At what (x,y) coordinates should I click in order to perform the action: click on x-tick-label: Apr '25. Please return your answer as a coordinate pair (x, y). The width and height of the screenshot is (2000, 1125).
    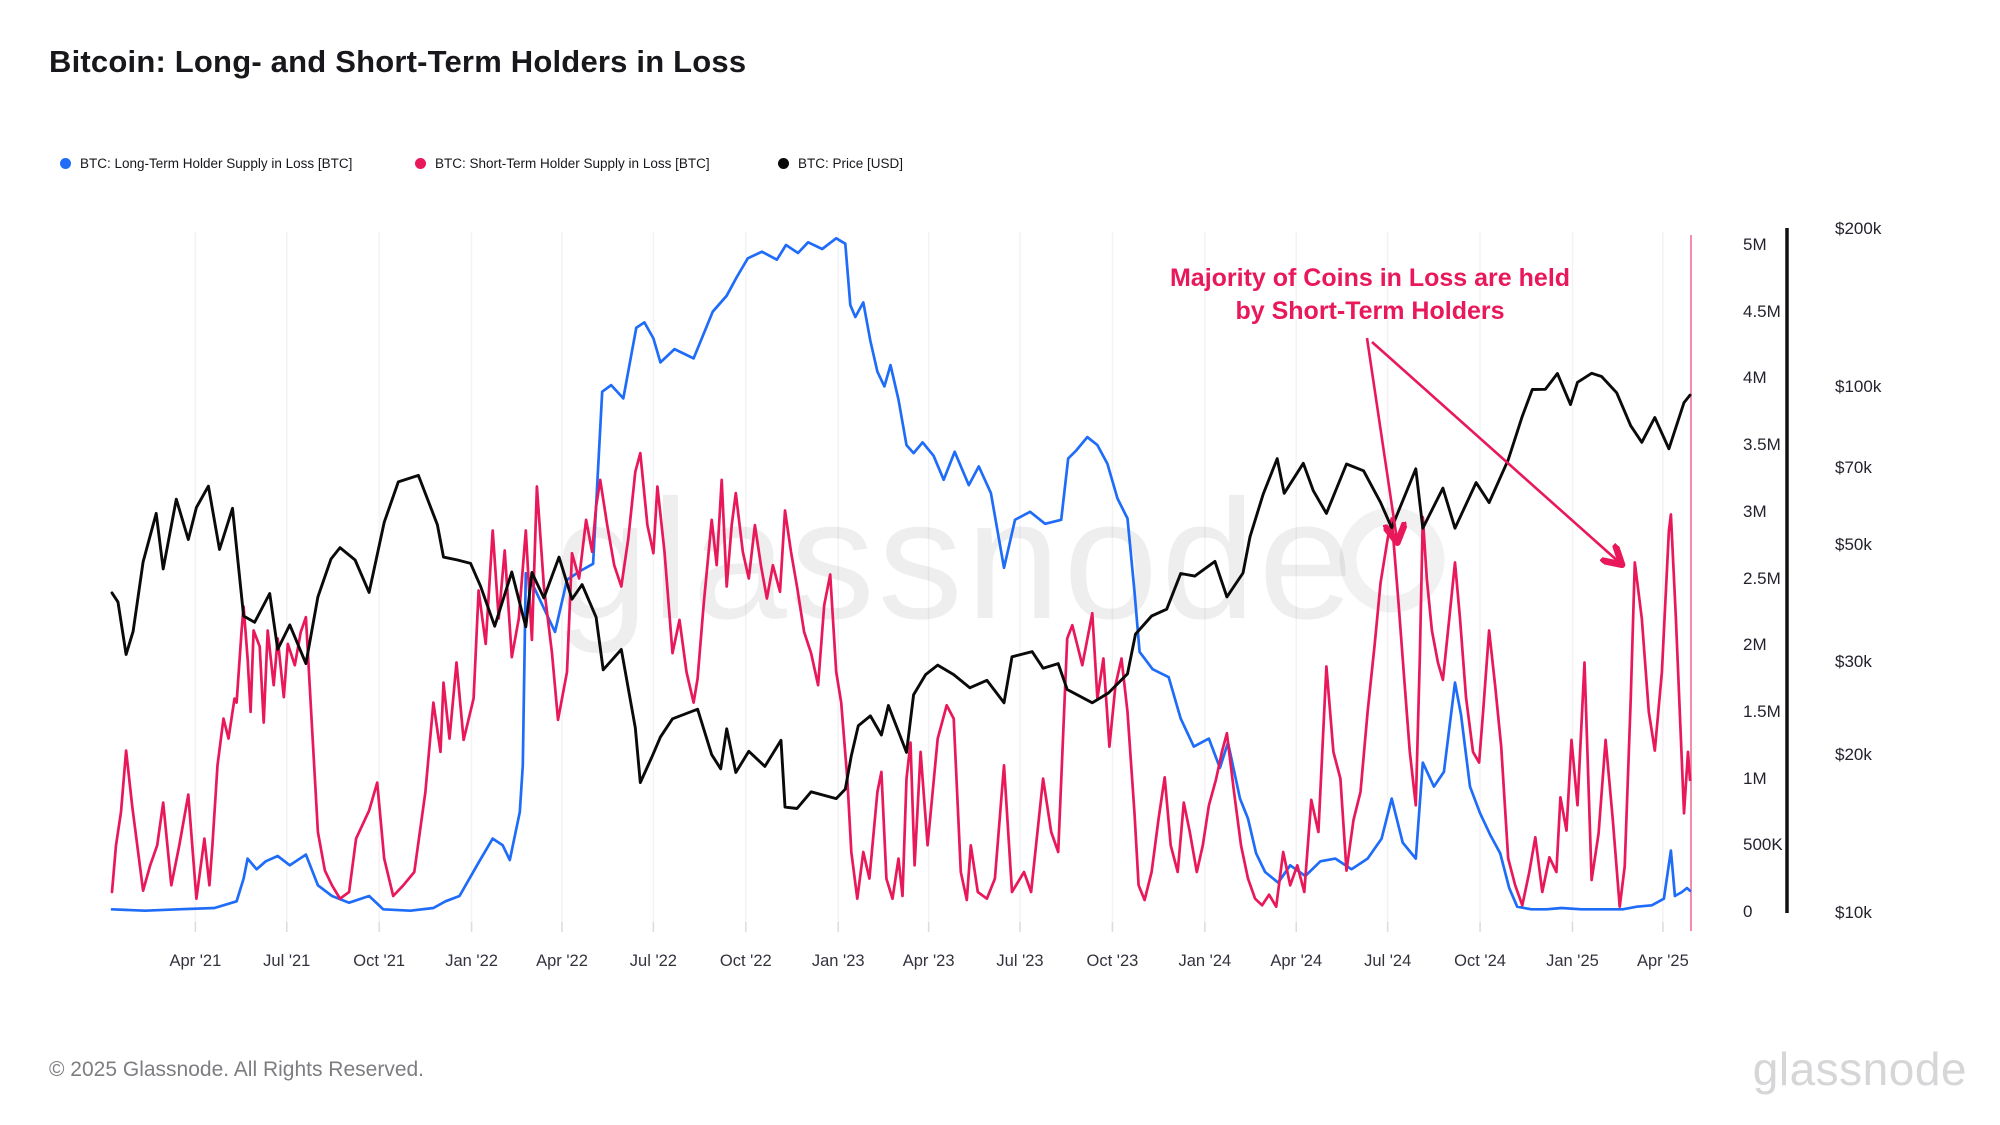
    Looking at the image, I should click on (1662, 961).